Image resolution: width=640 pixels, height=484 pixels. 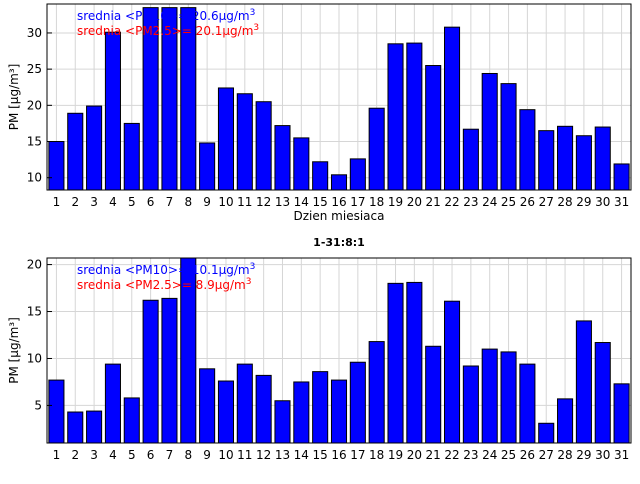 What do you see at coordinates (263, 202) in the screenshot?
I see `x-tick-label: 12` at bounding box center [263, 202].